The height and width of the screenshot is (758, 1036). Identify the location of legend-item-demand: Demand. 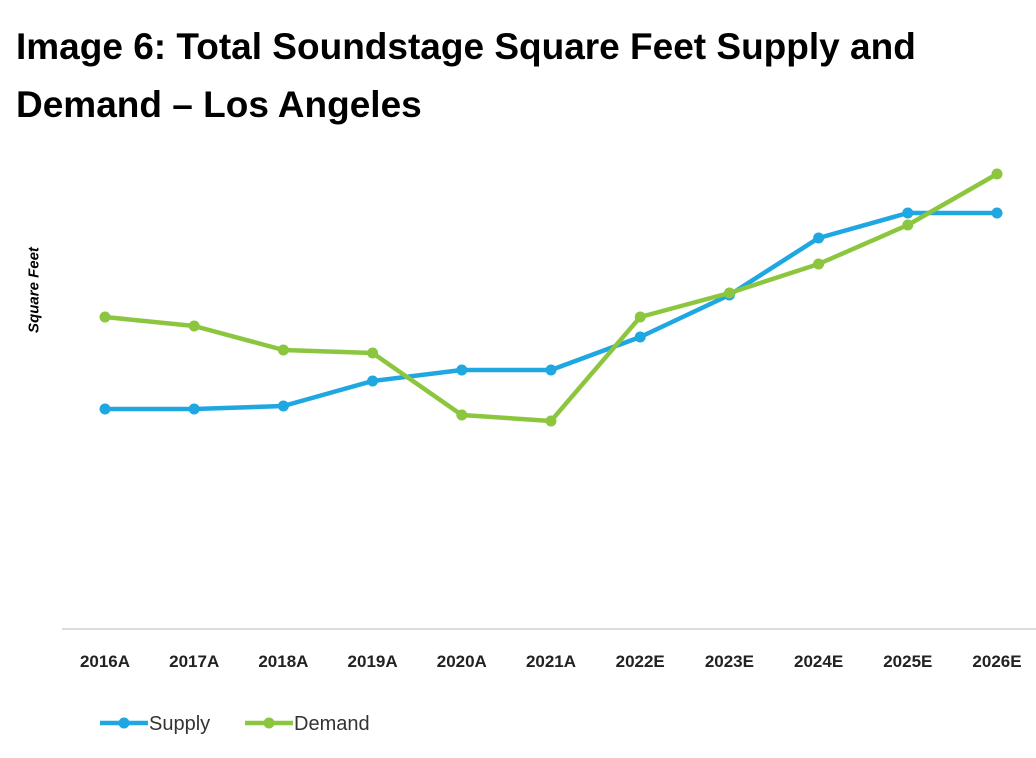
(307, 724).